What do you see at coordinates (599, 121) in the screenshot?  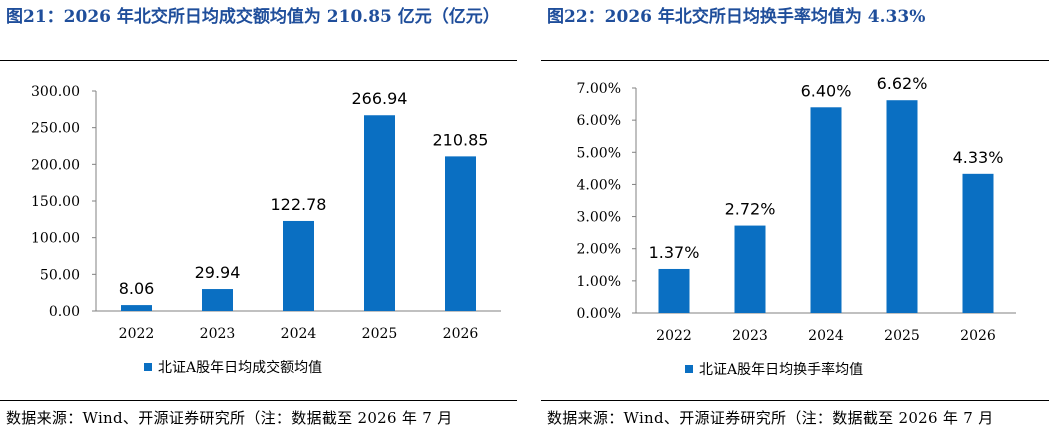 I see `y-tick-label: 6.00%` at bounding box center [599, 121].